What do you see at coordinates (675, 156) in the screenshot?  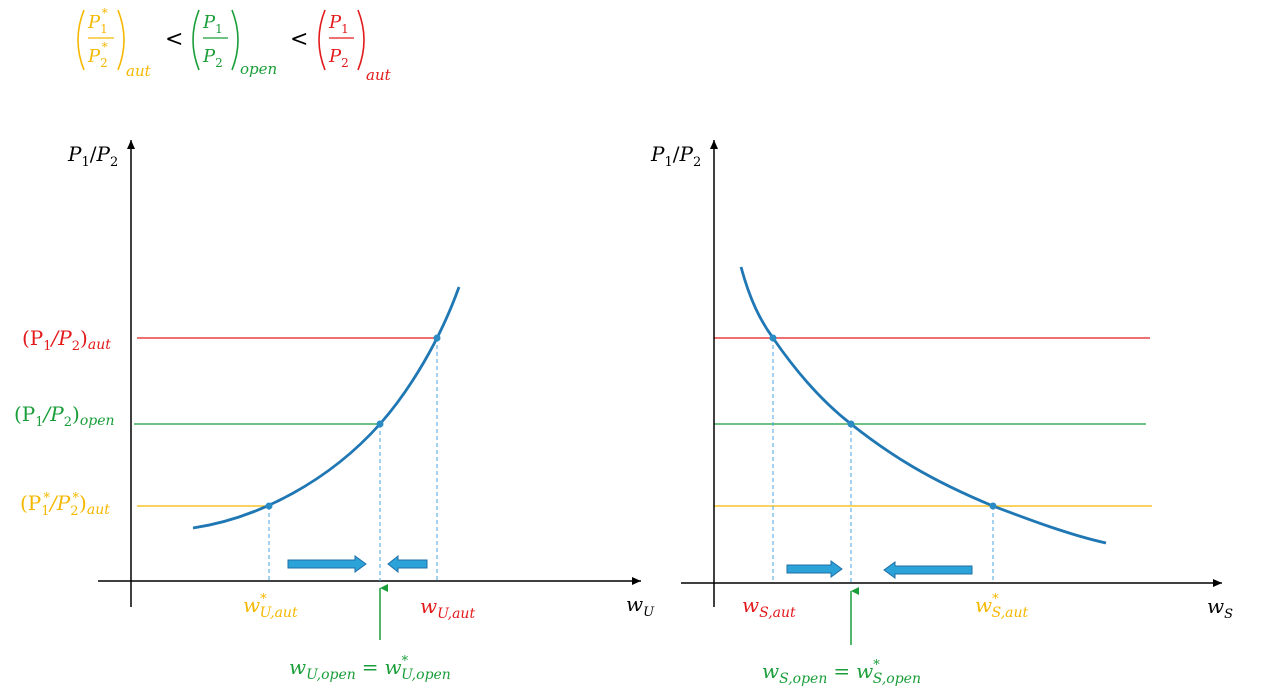 I see `right-y-axis-label: P1/P2` at bounding box center [675, 156].